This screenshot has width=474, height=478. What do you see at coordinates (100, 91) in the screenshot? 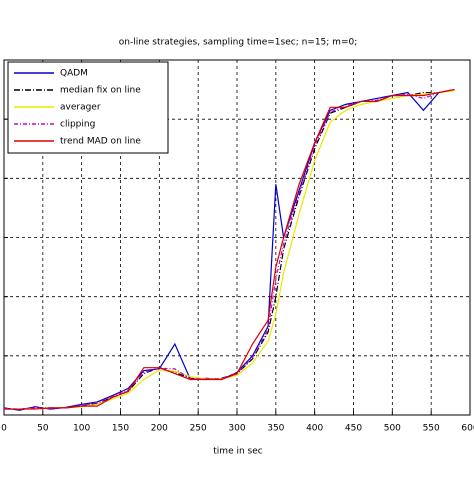
I see `legend-label: median fix on line` at bounding box center [100, 91].